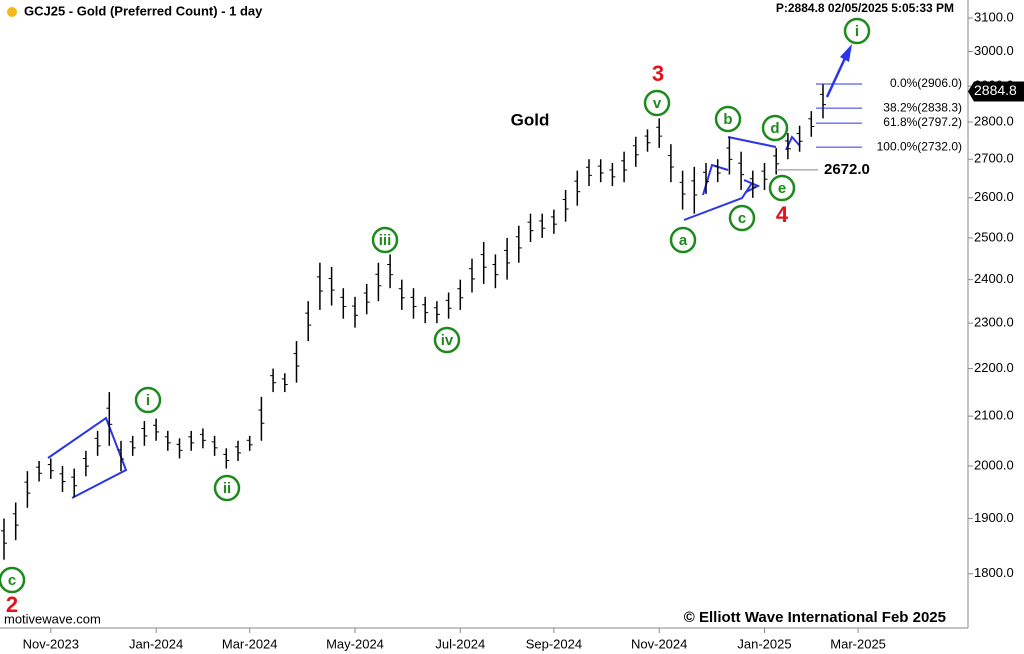 The width and height of the screenshot is (1024, 654). I want to click on wave-label: b, so click(727, 119).